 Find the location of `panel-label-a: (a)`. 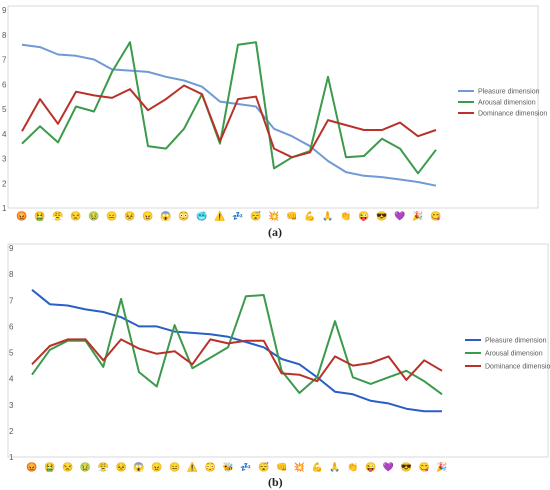

panel-label-a: (a) is located at coordinates (275, 232).